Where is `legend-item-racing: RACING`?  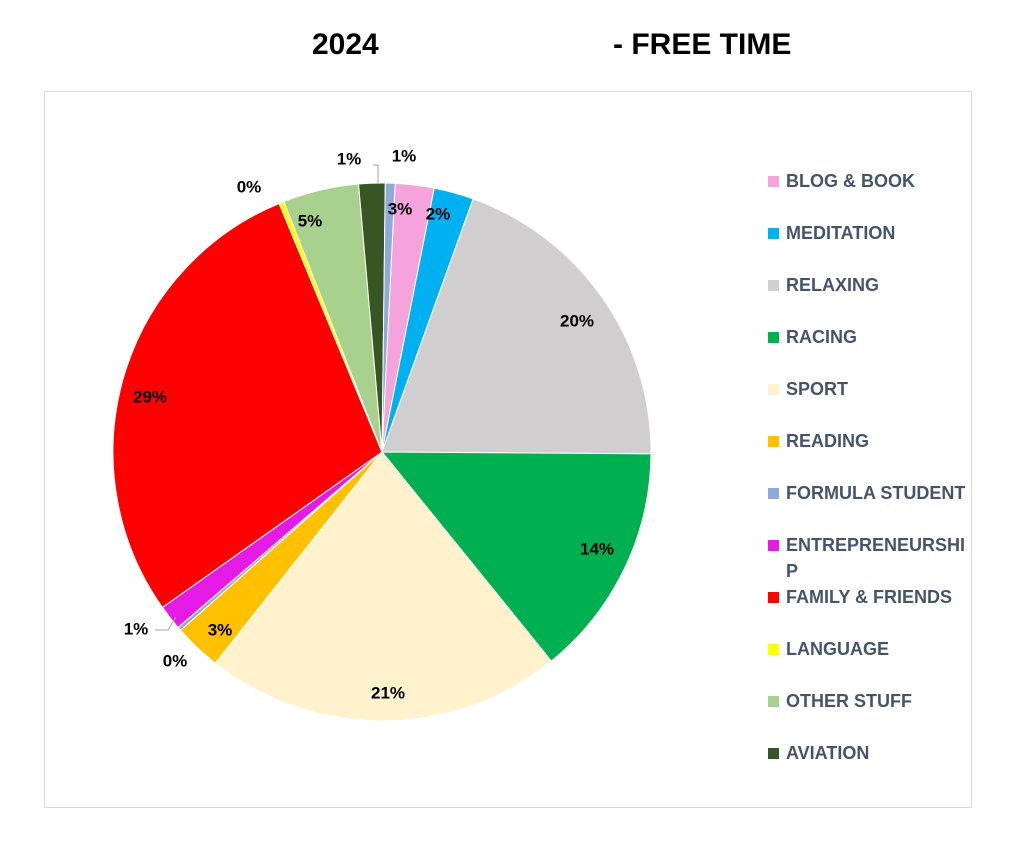 legend-item-racing: RACING is located at coordinates (871, 337).